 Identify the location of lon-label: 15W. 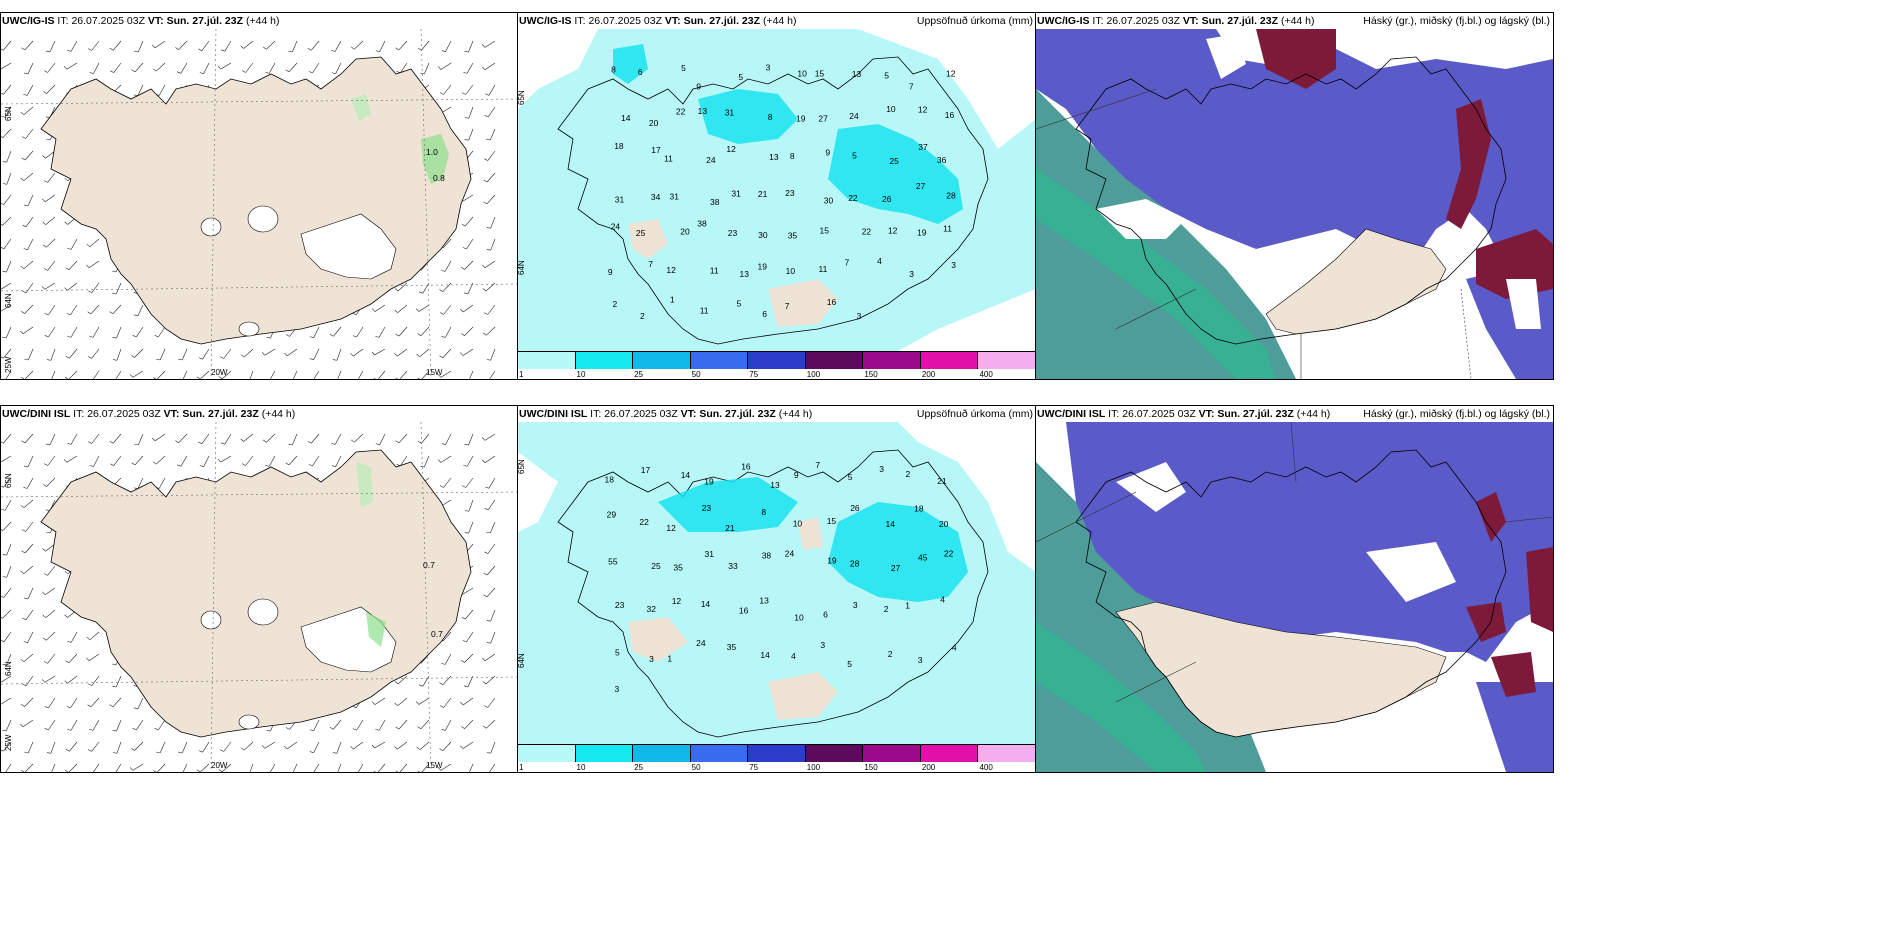
(434, 765).